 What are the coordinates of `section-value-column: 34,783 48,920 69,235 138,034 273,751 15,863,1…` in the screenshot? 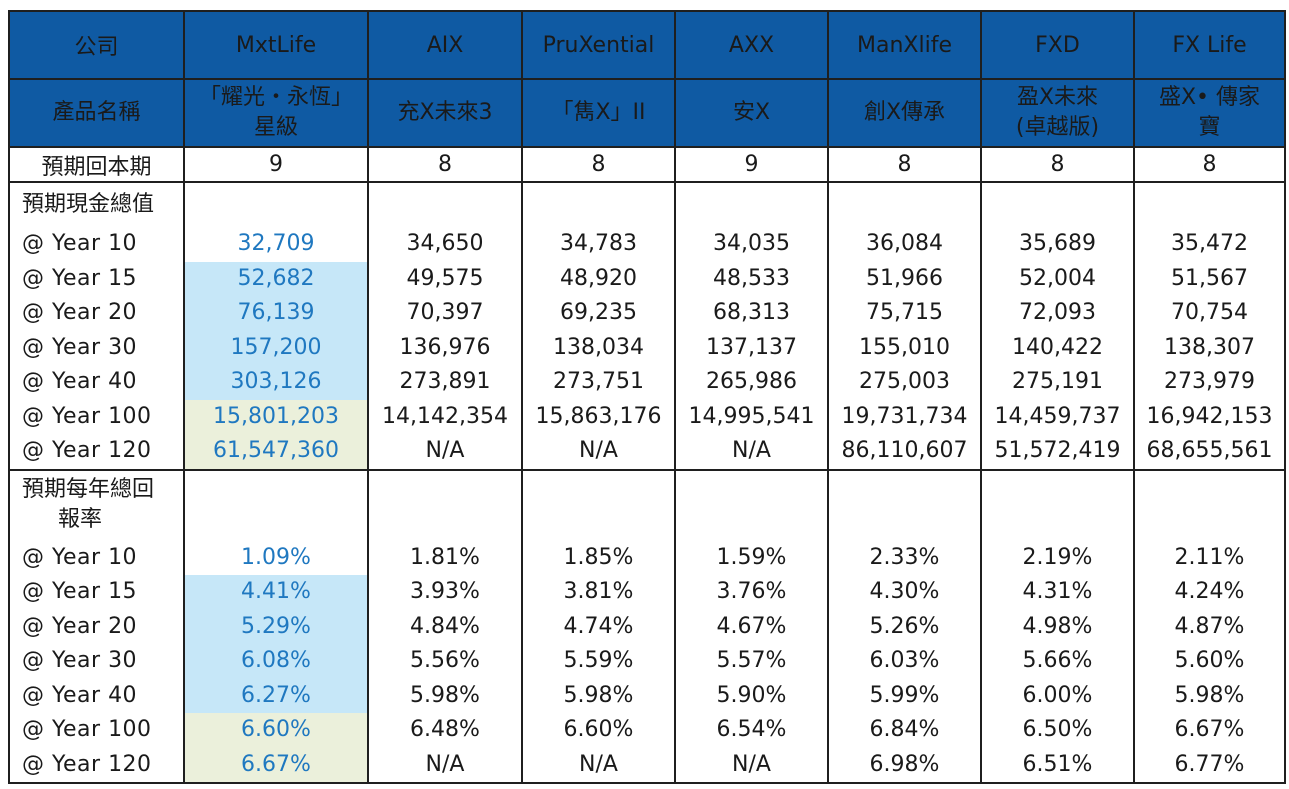 It's located at (598, 326).